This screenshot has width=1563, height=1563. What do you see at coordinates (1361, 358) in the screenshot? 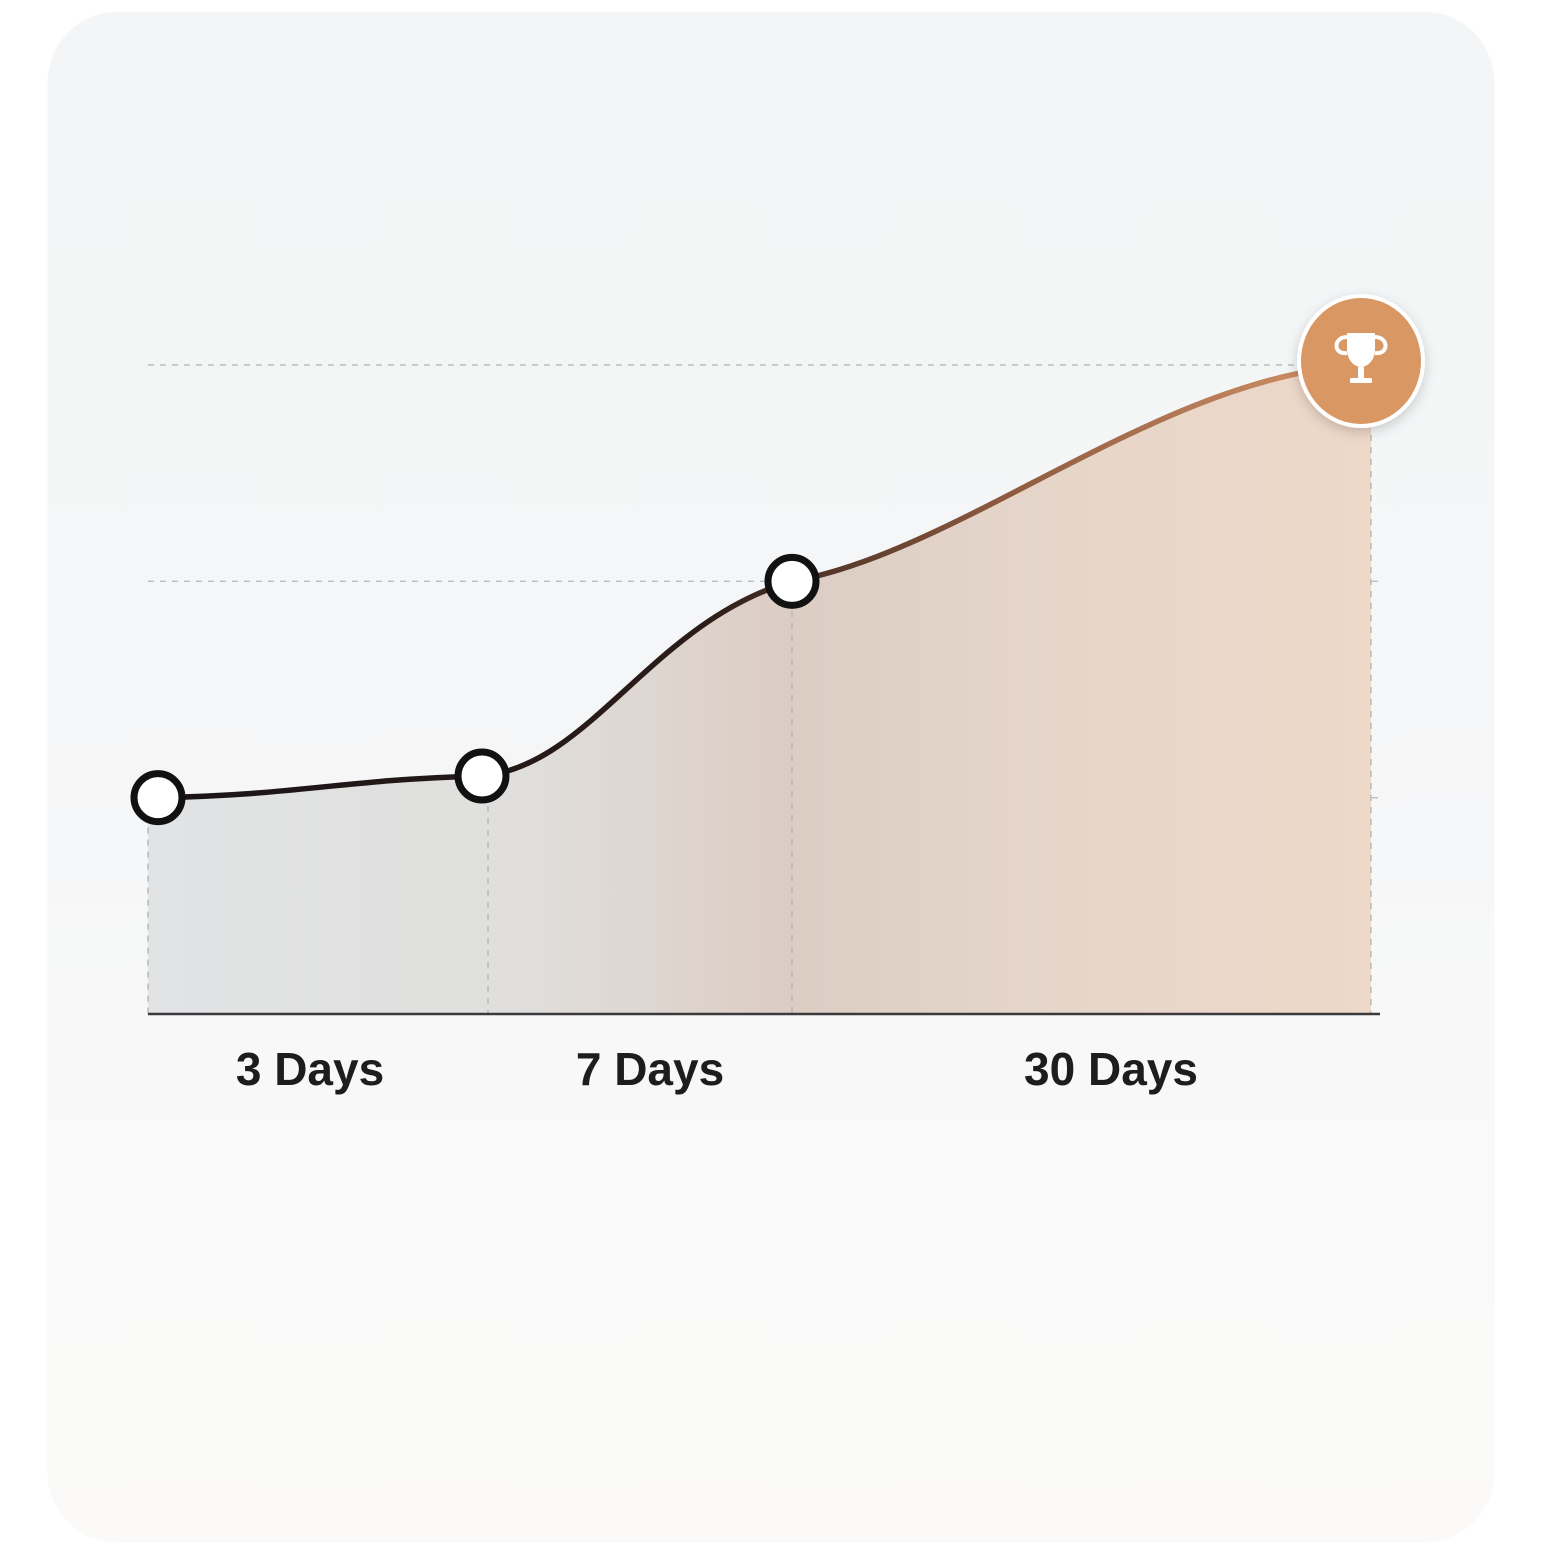
I see `trophy-icon` at bounding box center [1361, 358].